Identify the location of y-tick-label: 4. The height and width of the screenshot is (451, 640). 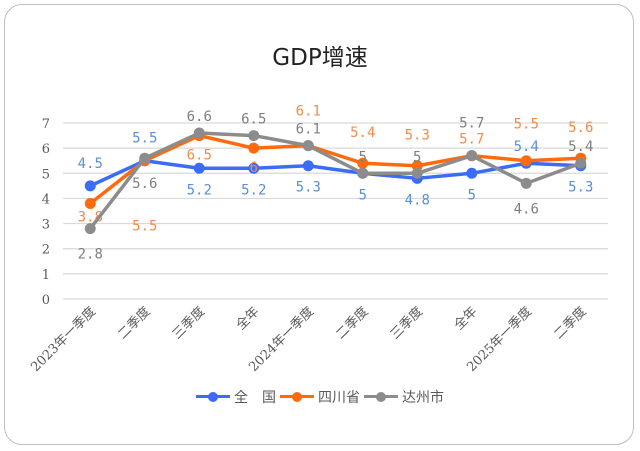
(46, 199).